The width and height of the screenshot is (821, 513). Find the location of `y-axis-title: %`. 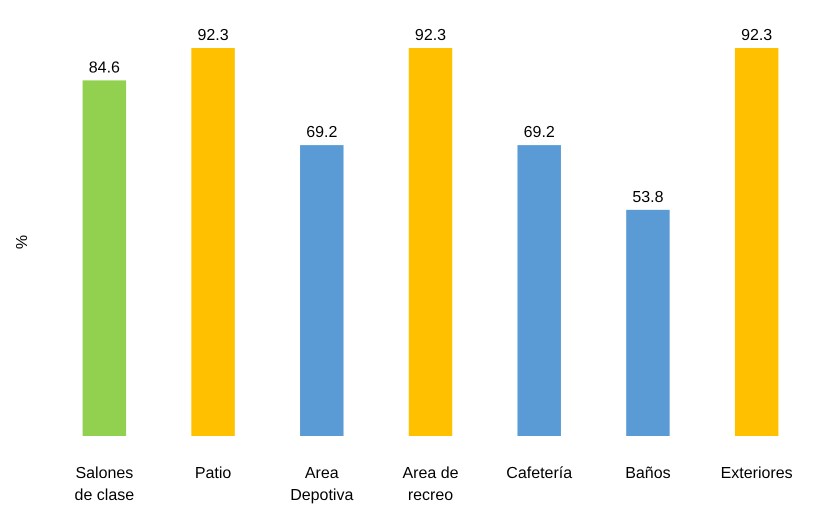

y-axis-title: % is located at coordinates (22, 242).